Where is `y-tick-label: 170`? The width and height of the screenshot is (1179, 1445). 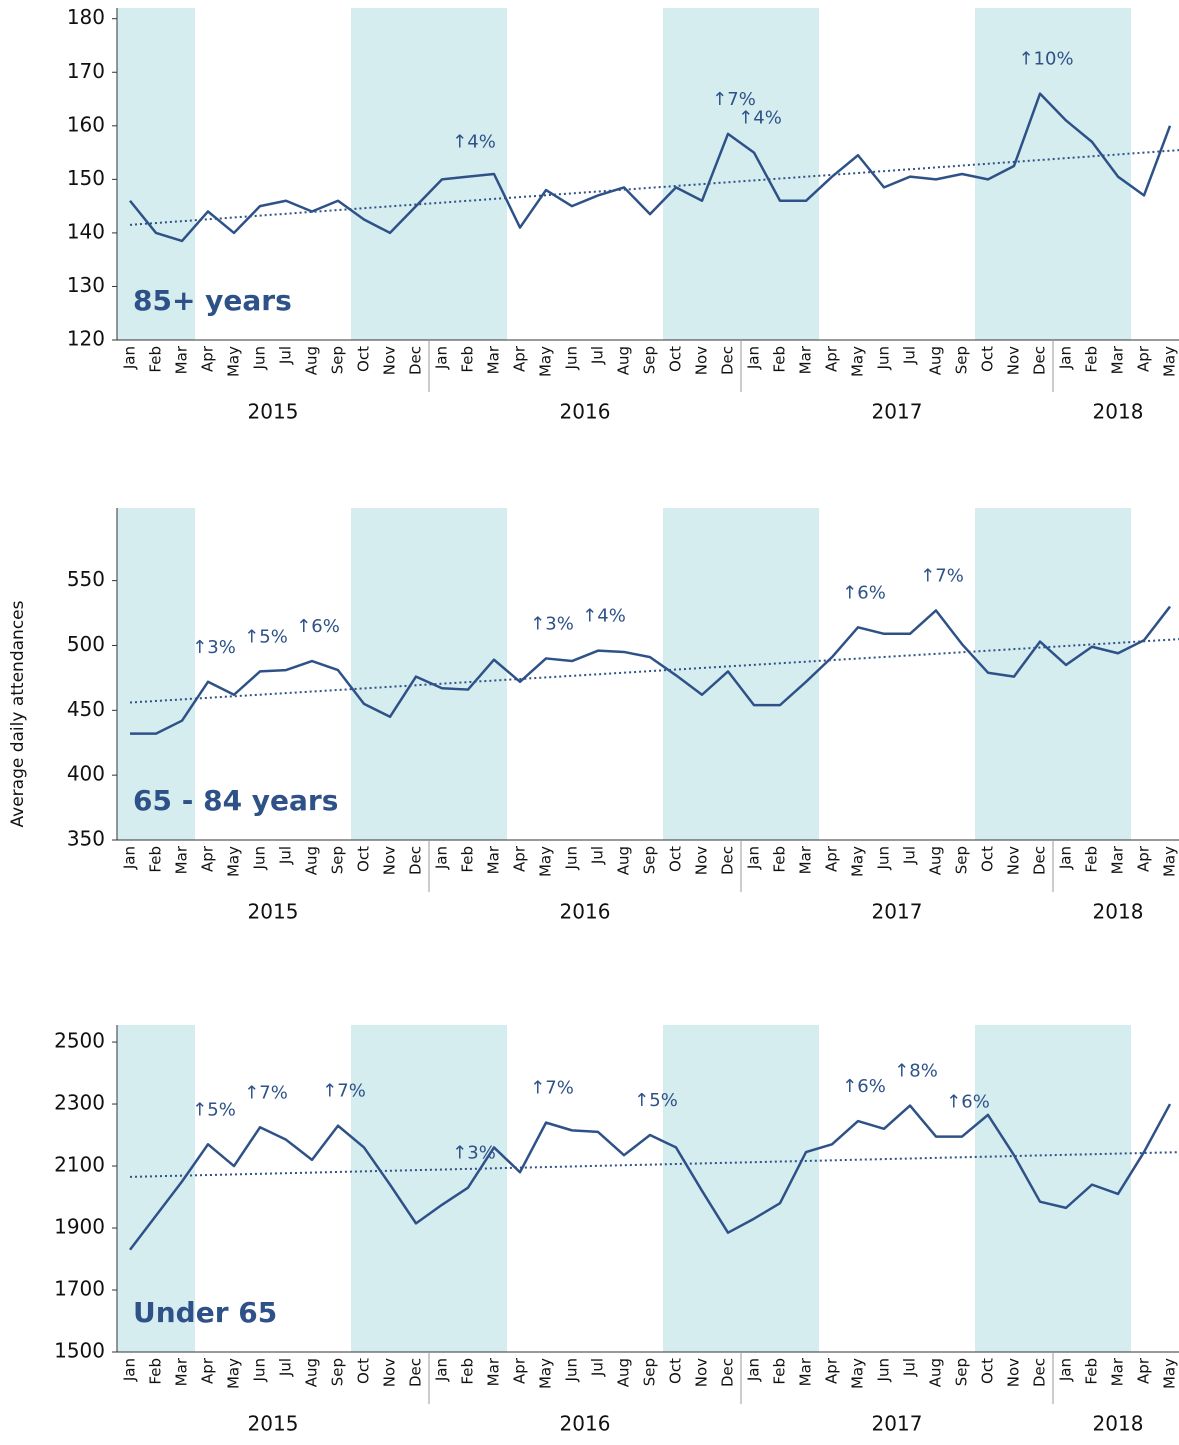
y-tick-label: 170 is located at coordinates (86, 71).